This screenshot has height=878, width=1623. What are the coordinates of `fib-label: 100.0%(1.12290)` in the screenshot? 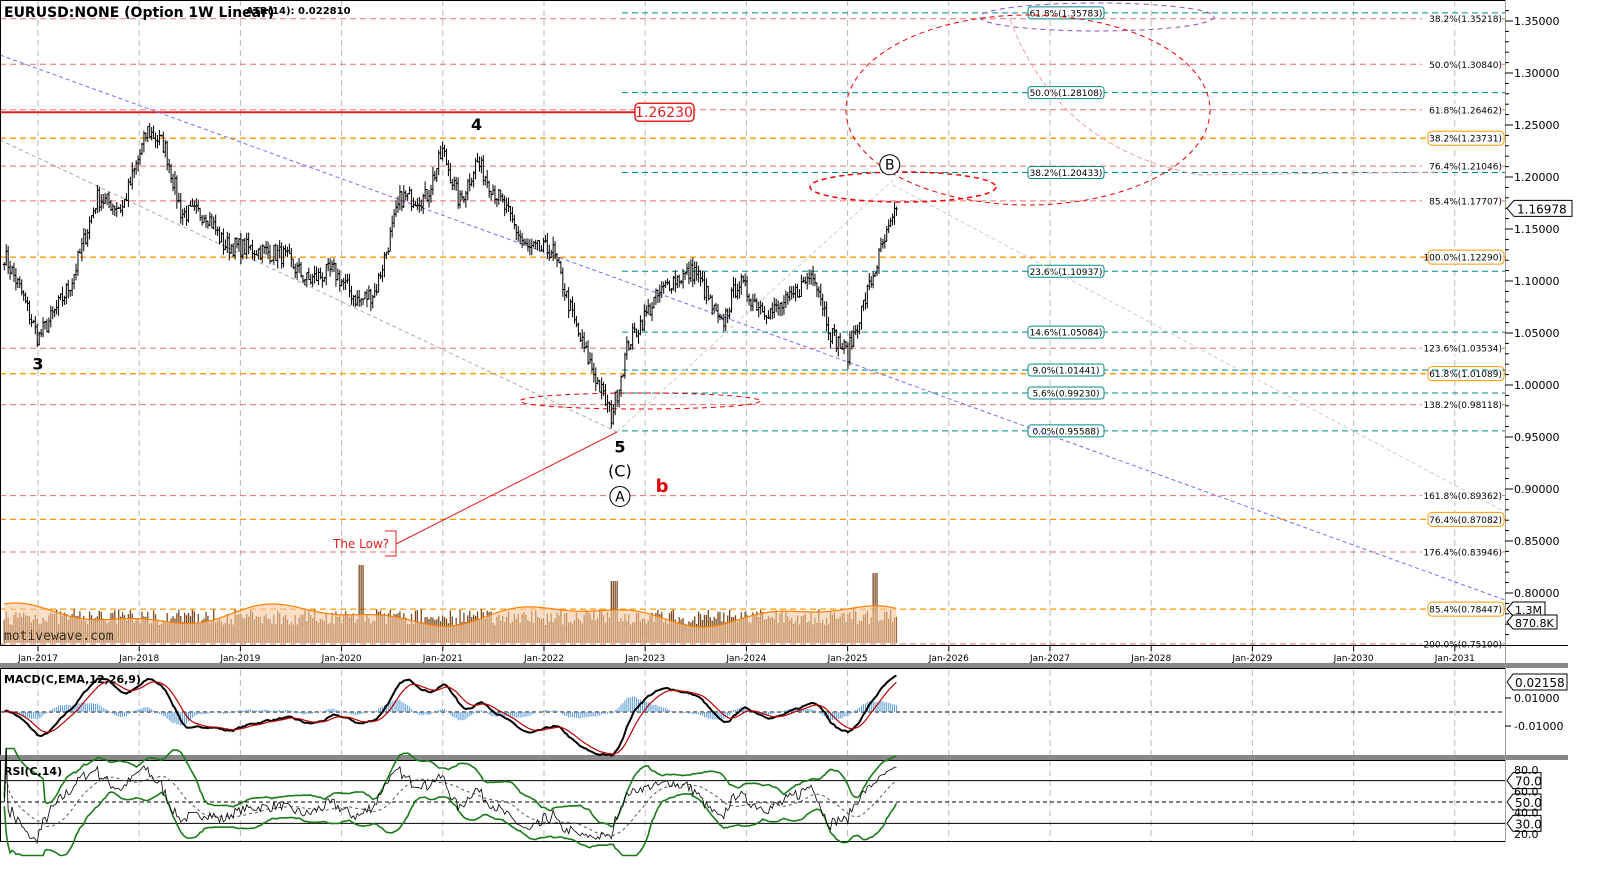 It's located at (1462, 259).